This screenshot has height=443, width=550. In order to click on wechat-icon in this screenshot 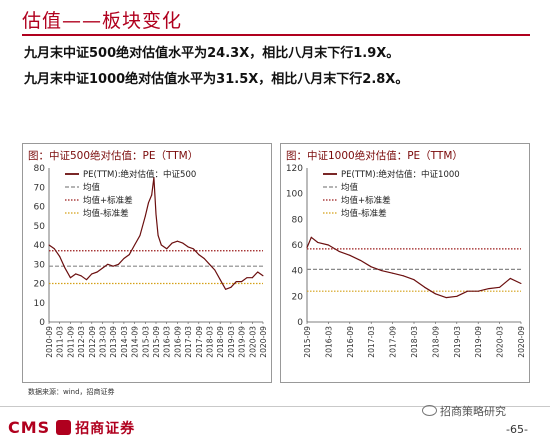, I will do `click(429, 410)`.